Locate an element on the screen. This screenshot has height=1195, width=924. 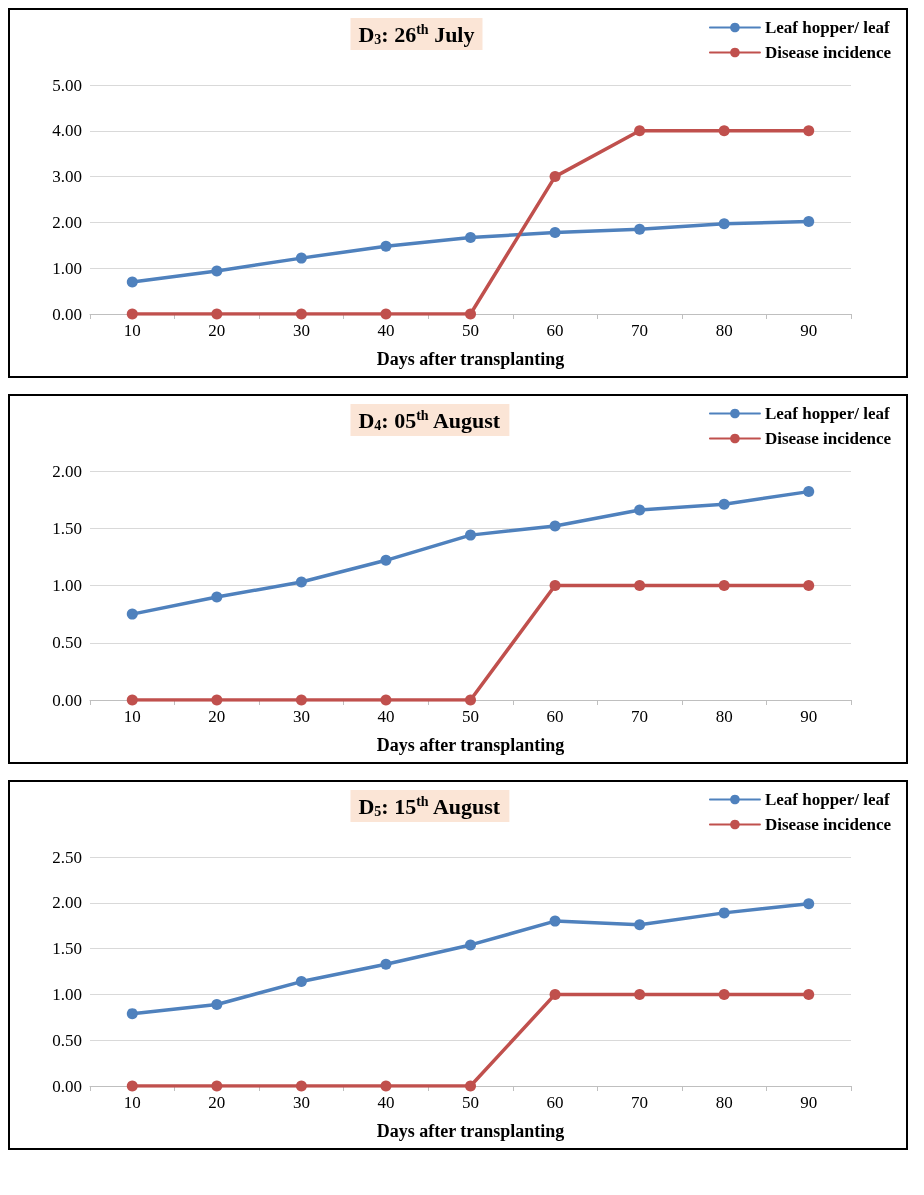
y-tick-label: 4.00 is located at coordinates (67, 131).